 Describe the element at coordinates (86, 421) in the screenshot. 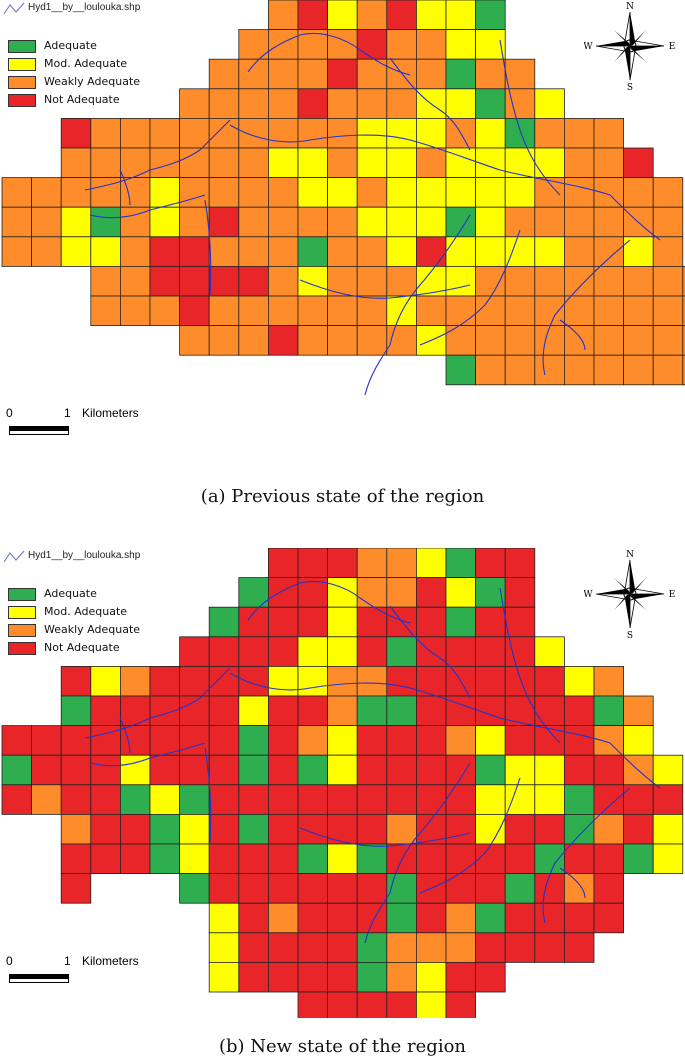

I see `scale-bar: 0 1 Kilometers` at that location.